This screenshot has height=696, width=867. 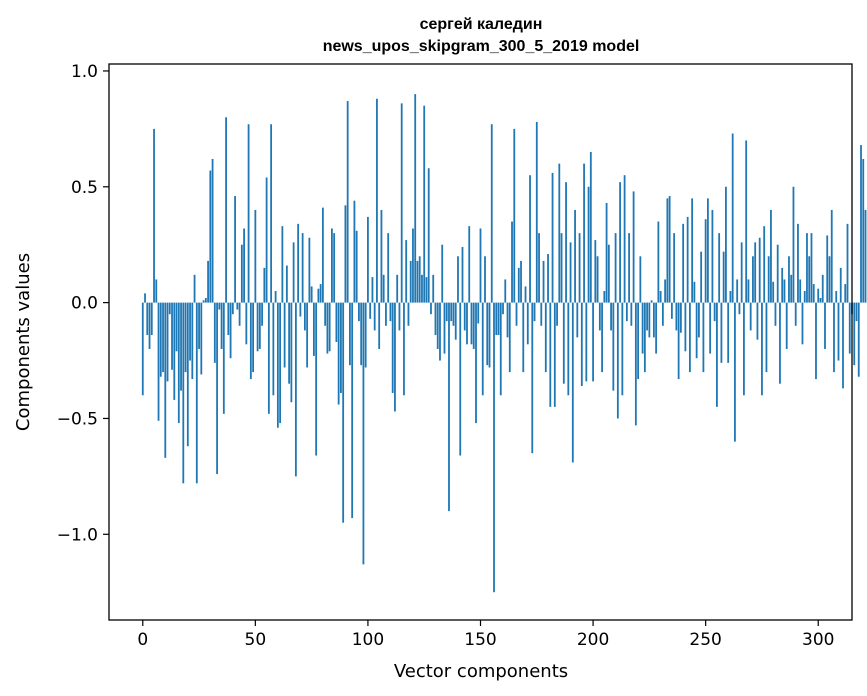 What do you see at coordinates (481, 46) in the screenshot?
I see `chart-title-line2: news_upos_skipgram_300_5_2019 model` at bounding box center [481, 46].